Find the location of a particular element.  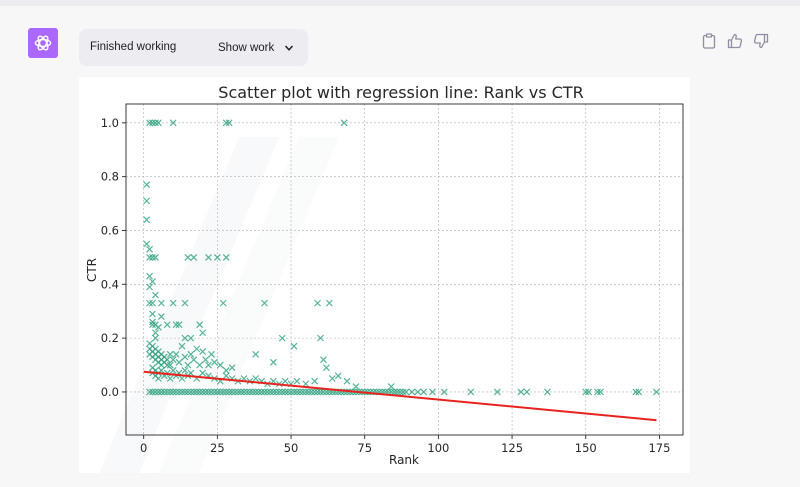

y-axis: 0.0 0.2 0.4 0.6 0.8 1.0 is located at coordinates (113, 257).